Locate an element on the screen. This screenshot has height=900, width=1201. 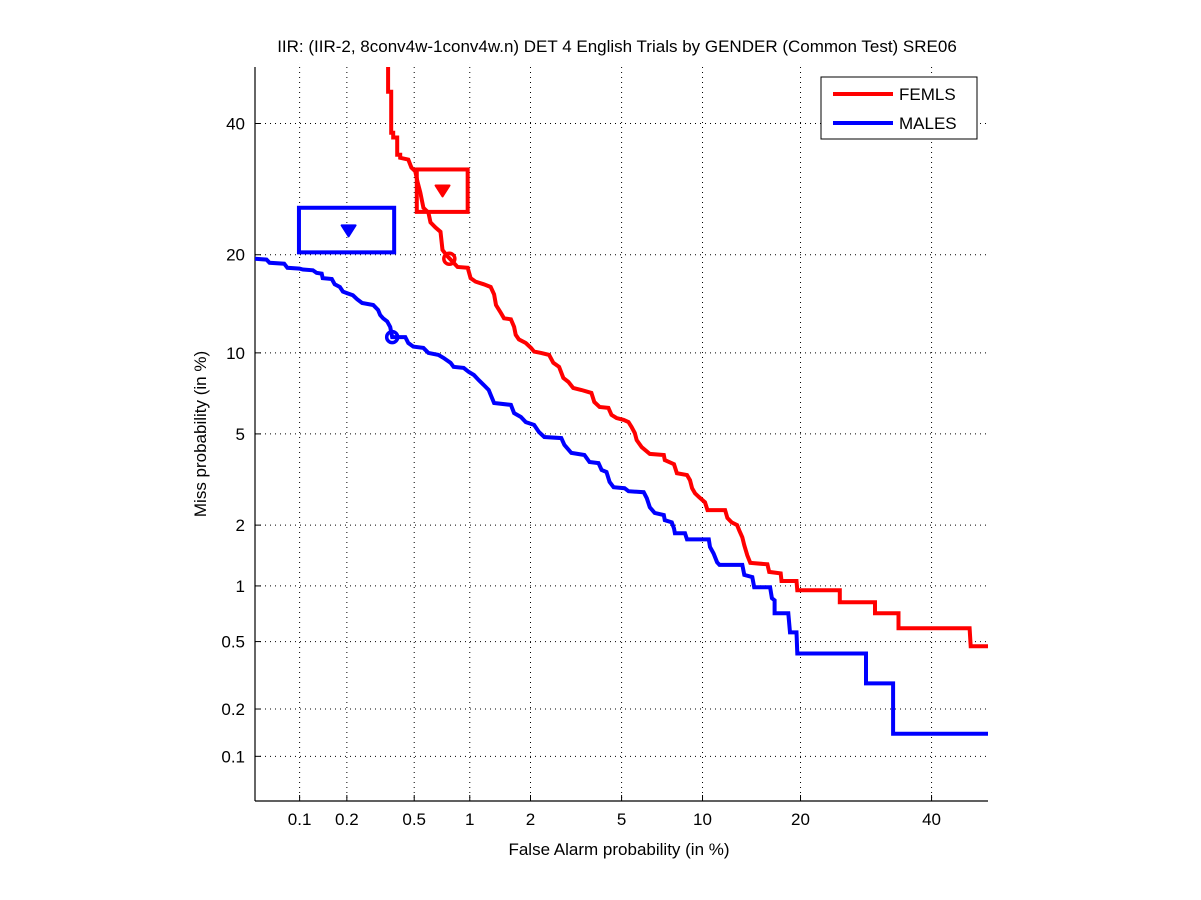
y-tick-label: 5 is located at coordinates (240, 434).